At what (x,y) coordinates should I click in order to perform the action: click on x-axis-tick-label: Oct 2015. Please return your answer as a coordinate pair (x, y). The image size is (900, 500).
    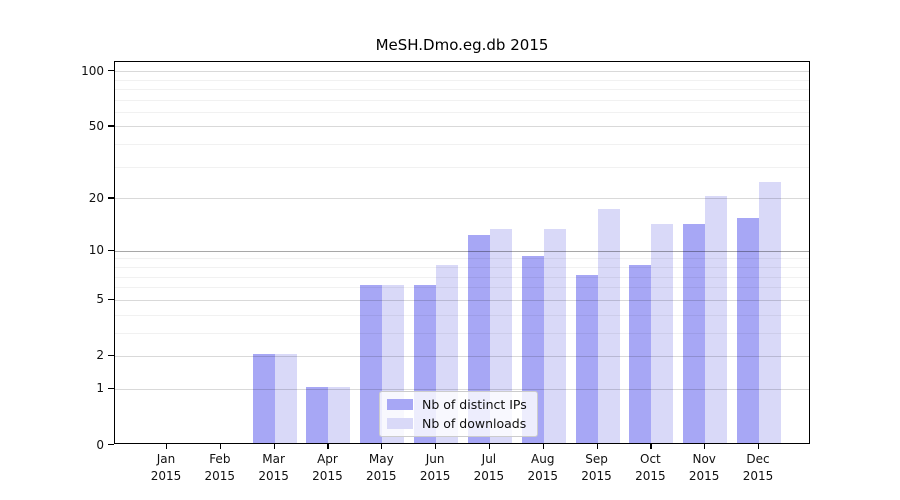
    Looking at the image, I should click on (650, 468).